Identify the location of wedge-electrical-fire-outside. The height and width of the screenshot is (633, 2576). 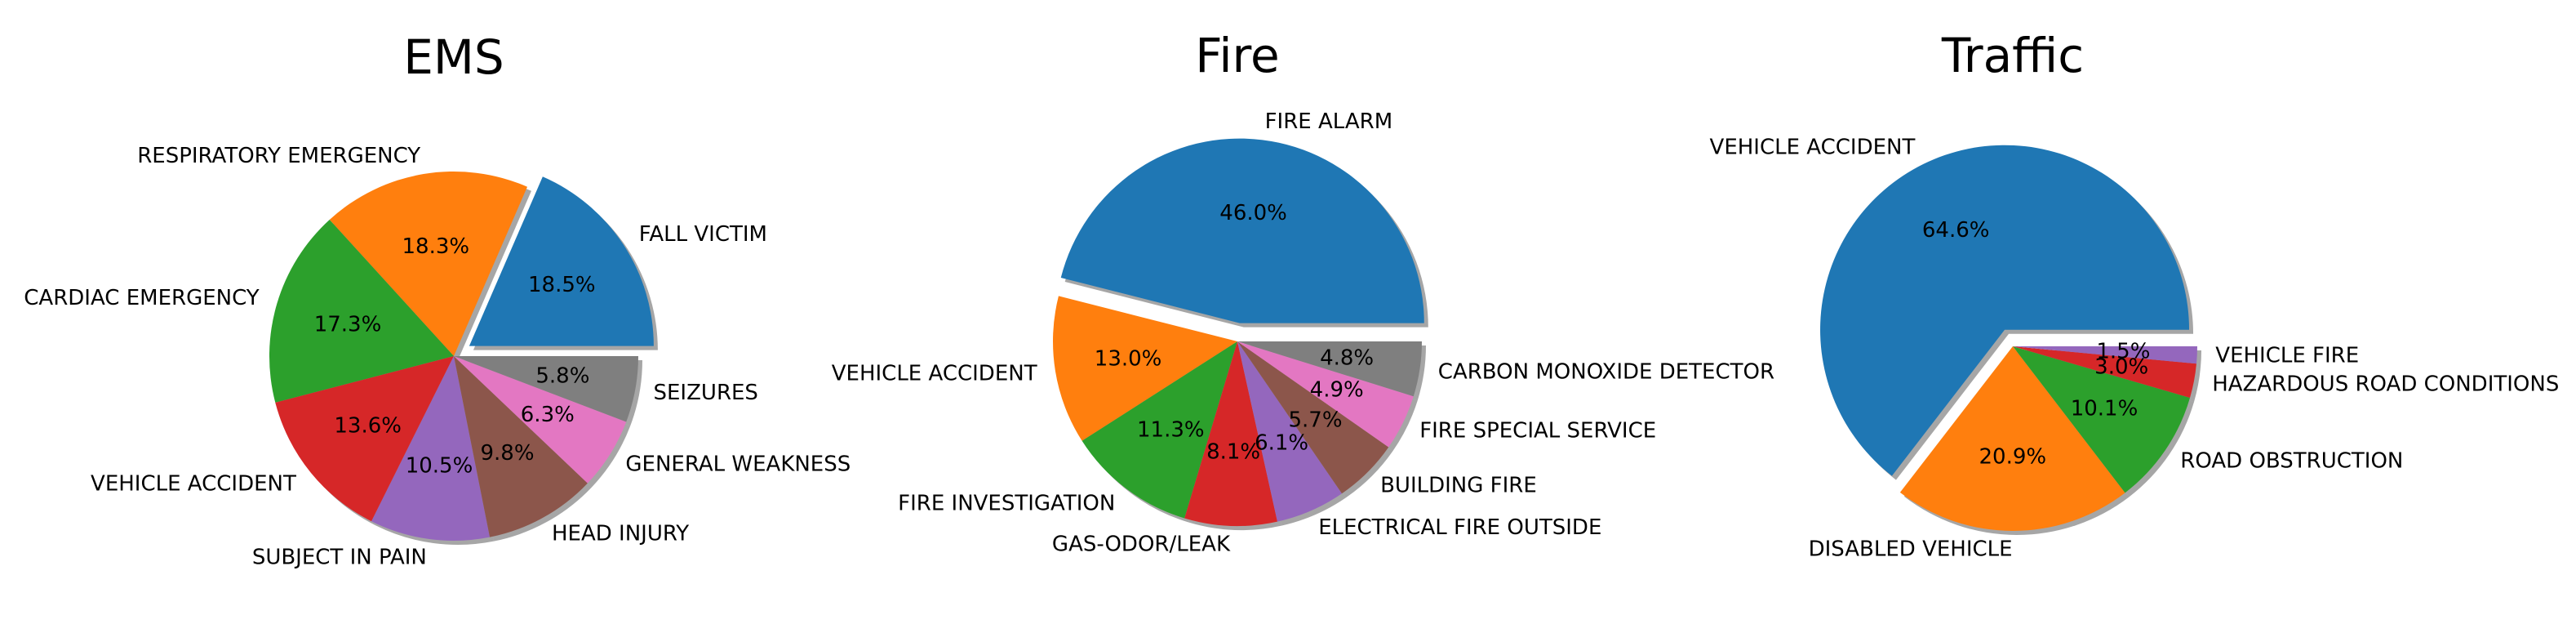
(1290, 431).